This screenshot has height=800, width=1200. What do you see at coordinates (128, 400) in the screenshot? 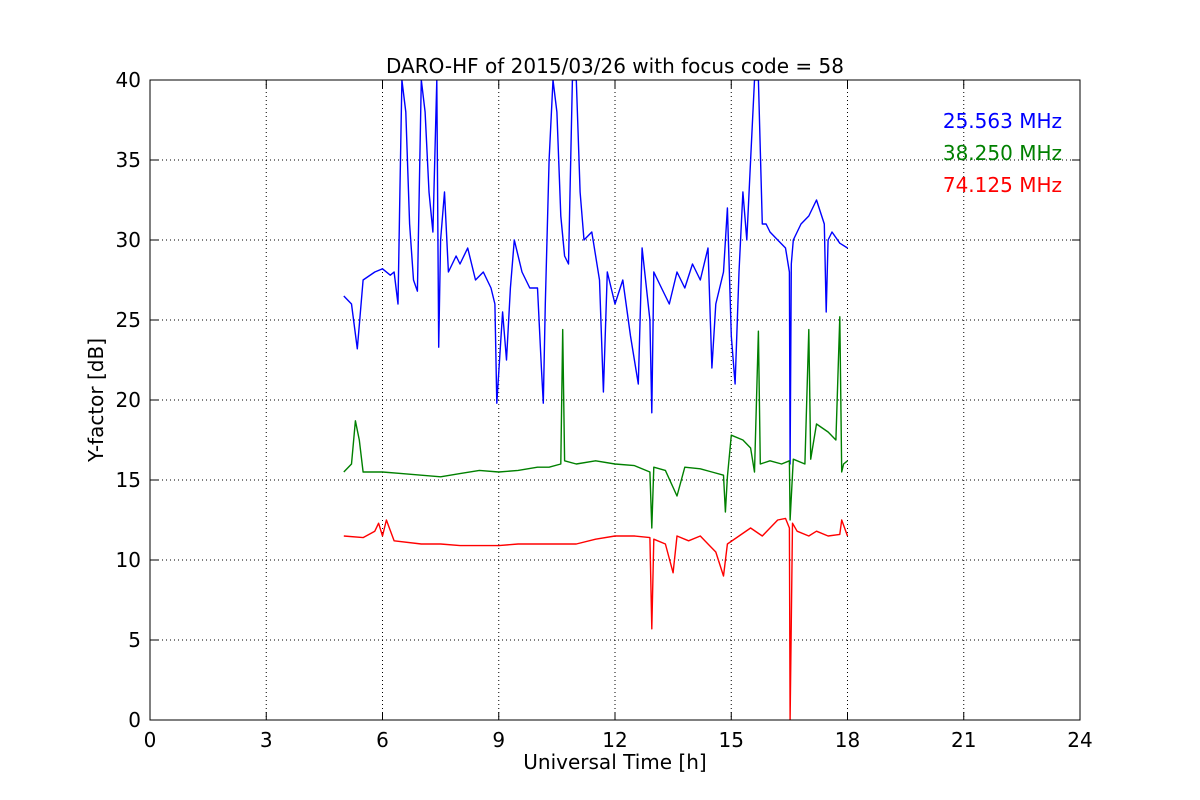
I see `y-tick-label: 20` at bounding box center [128, 400].